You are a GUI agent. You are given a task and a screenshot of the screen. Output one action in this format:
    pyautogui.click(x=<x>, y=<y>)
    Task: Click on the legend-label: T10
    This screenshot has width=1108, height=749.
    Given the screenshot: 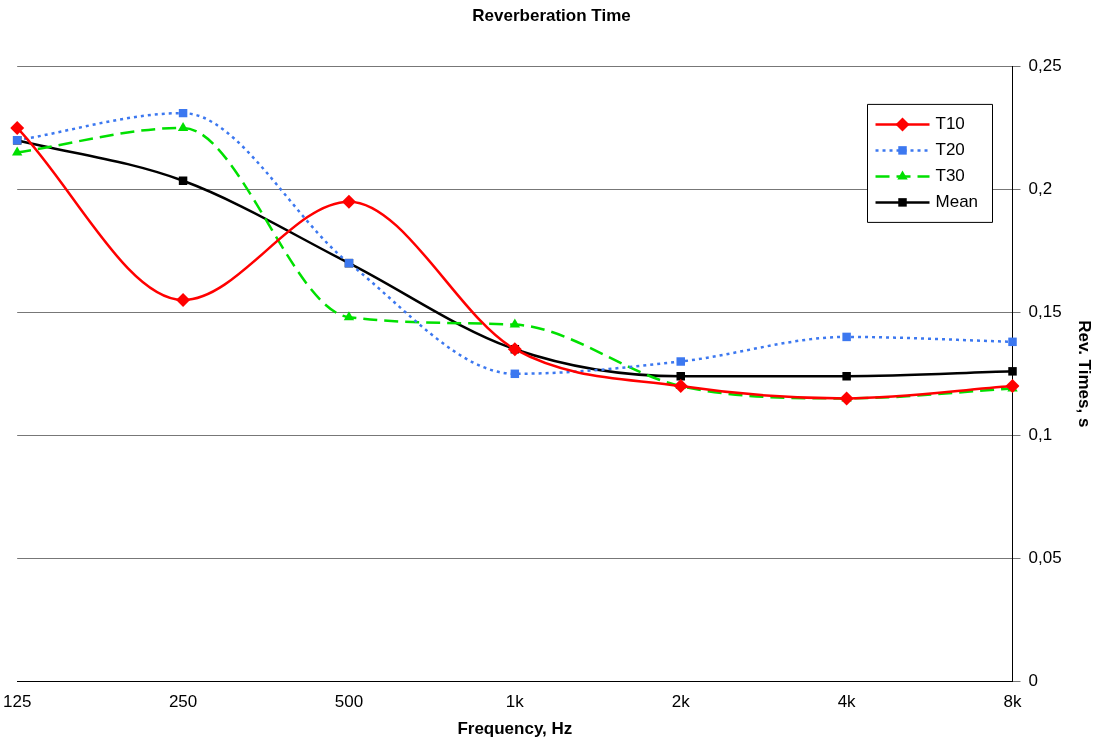 What is the action you would take?
    pyautogui.click(x=950, y=124)
    